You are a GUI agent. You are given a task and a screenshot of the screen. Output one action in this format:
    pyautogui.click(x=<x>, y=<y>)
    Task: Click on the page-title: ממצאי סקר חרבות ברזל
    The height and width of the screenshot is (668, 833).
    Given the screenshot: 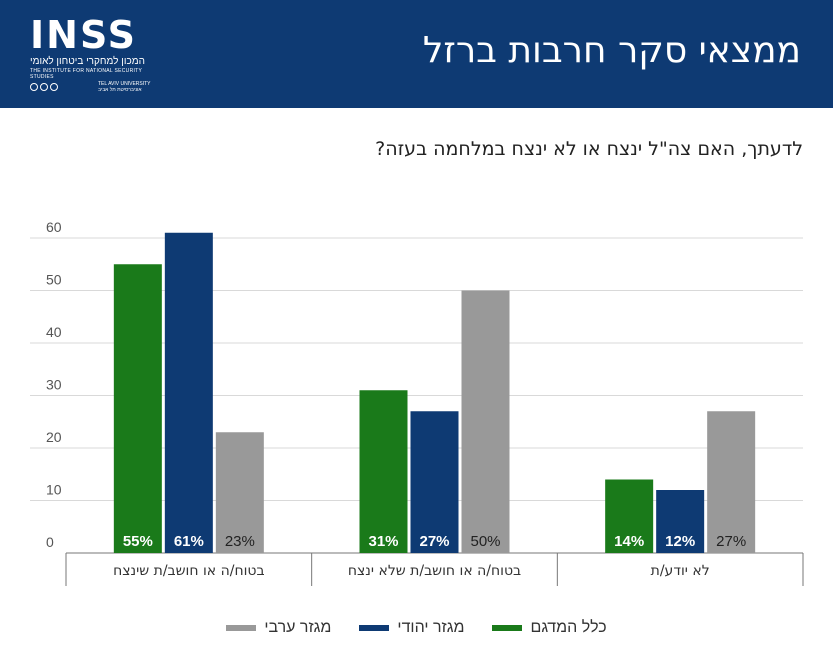 What is the action you would take?
    pyautogui.click(x=611, y=50)
    